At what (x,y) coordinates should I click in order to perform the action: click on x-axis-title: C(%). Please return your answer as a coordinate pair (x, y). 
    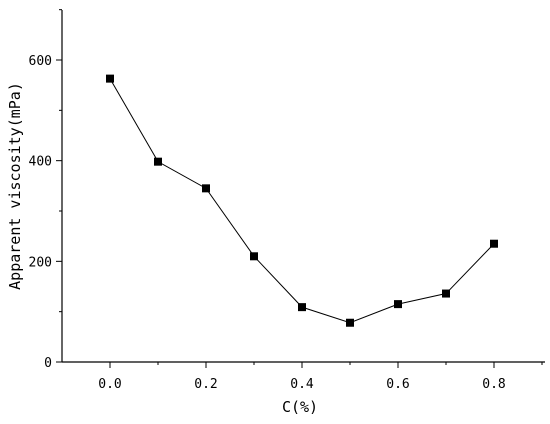
    Looking at the image, I should click on (300, 407).